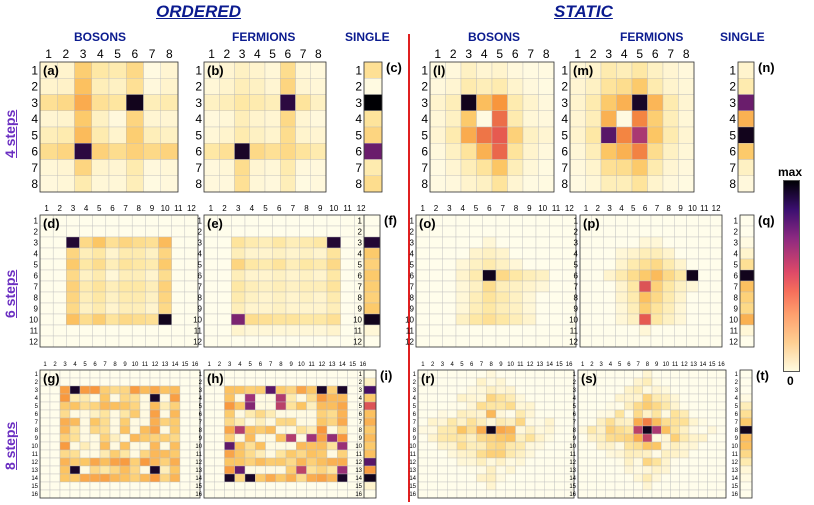 This screenshot has height=505, width=814. What do you see at coordinates (358, 495) in the screenshot?
I see `y-tick-label: 16` at bounding box center [358, 495].